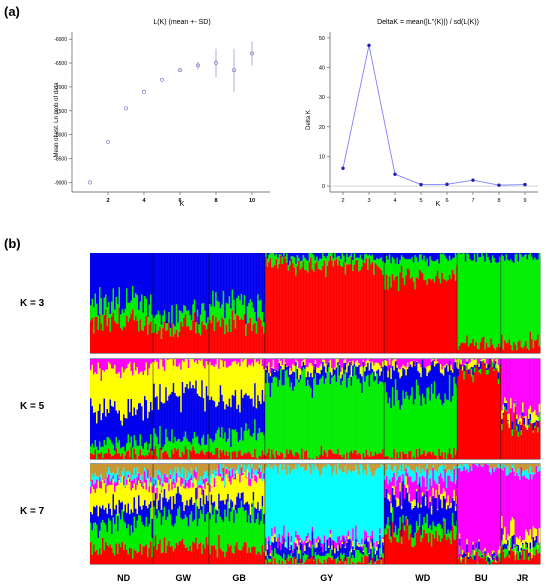 The height and width of the screenshot is (586, 550). I want to click on lk-xlabel: K, so click(182, 204).